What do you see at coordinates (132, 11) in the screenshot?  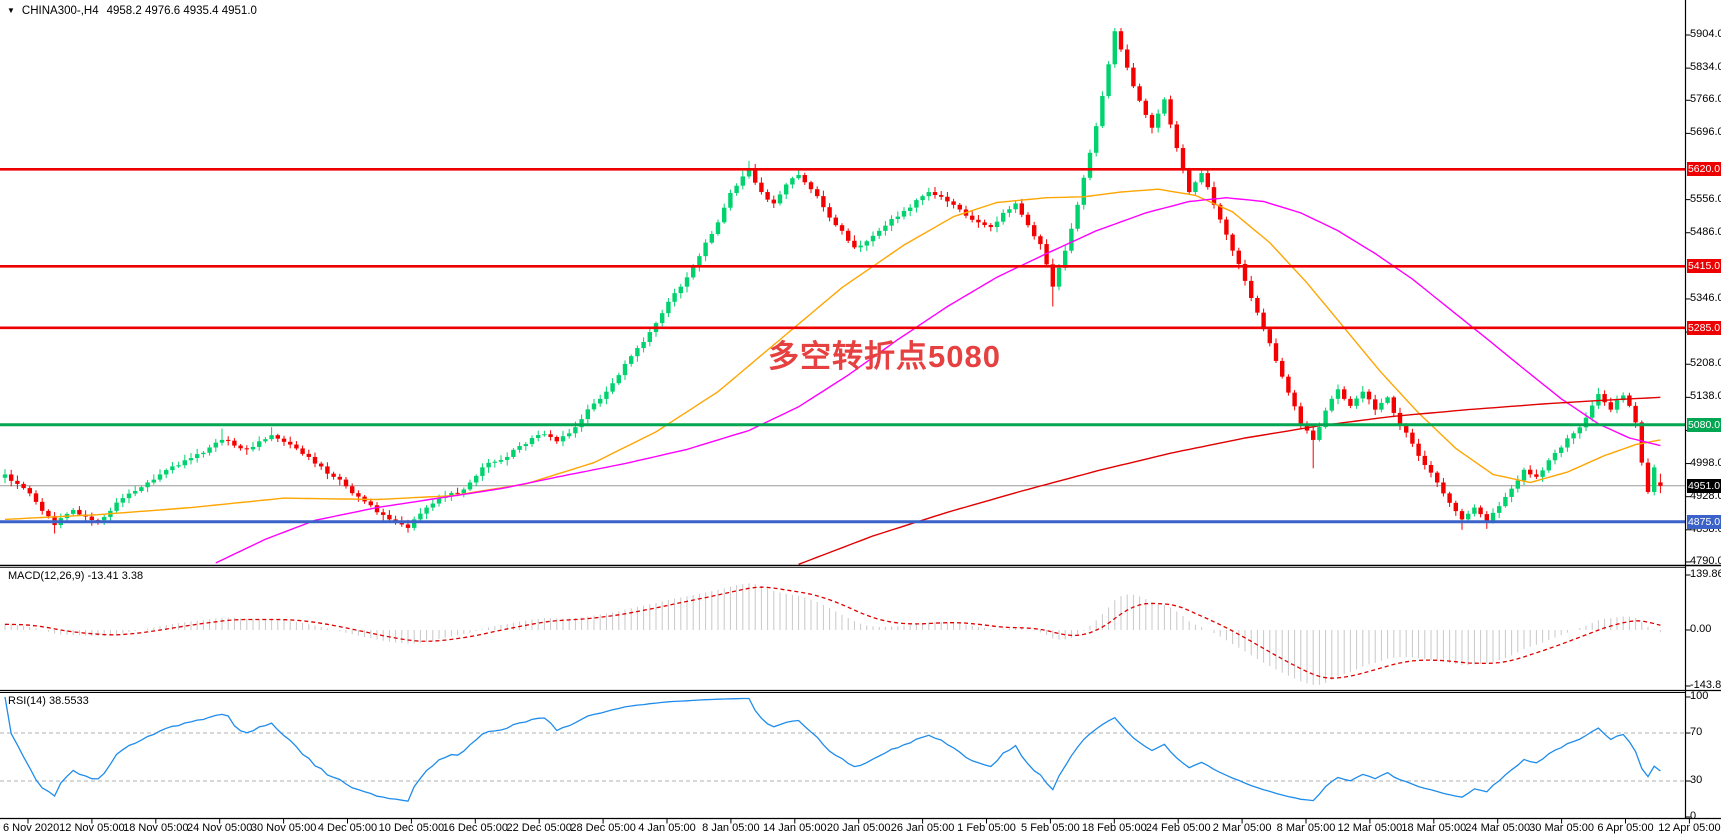 I see `chart-header: ▼ CHINA300-,H4 4958.2 4976.6 4935.4 4951.0` at bounding box center [132, 11].